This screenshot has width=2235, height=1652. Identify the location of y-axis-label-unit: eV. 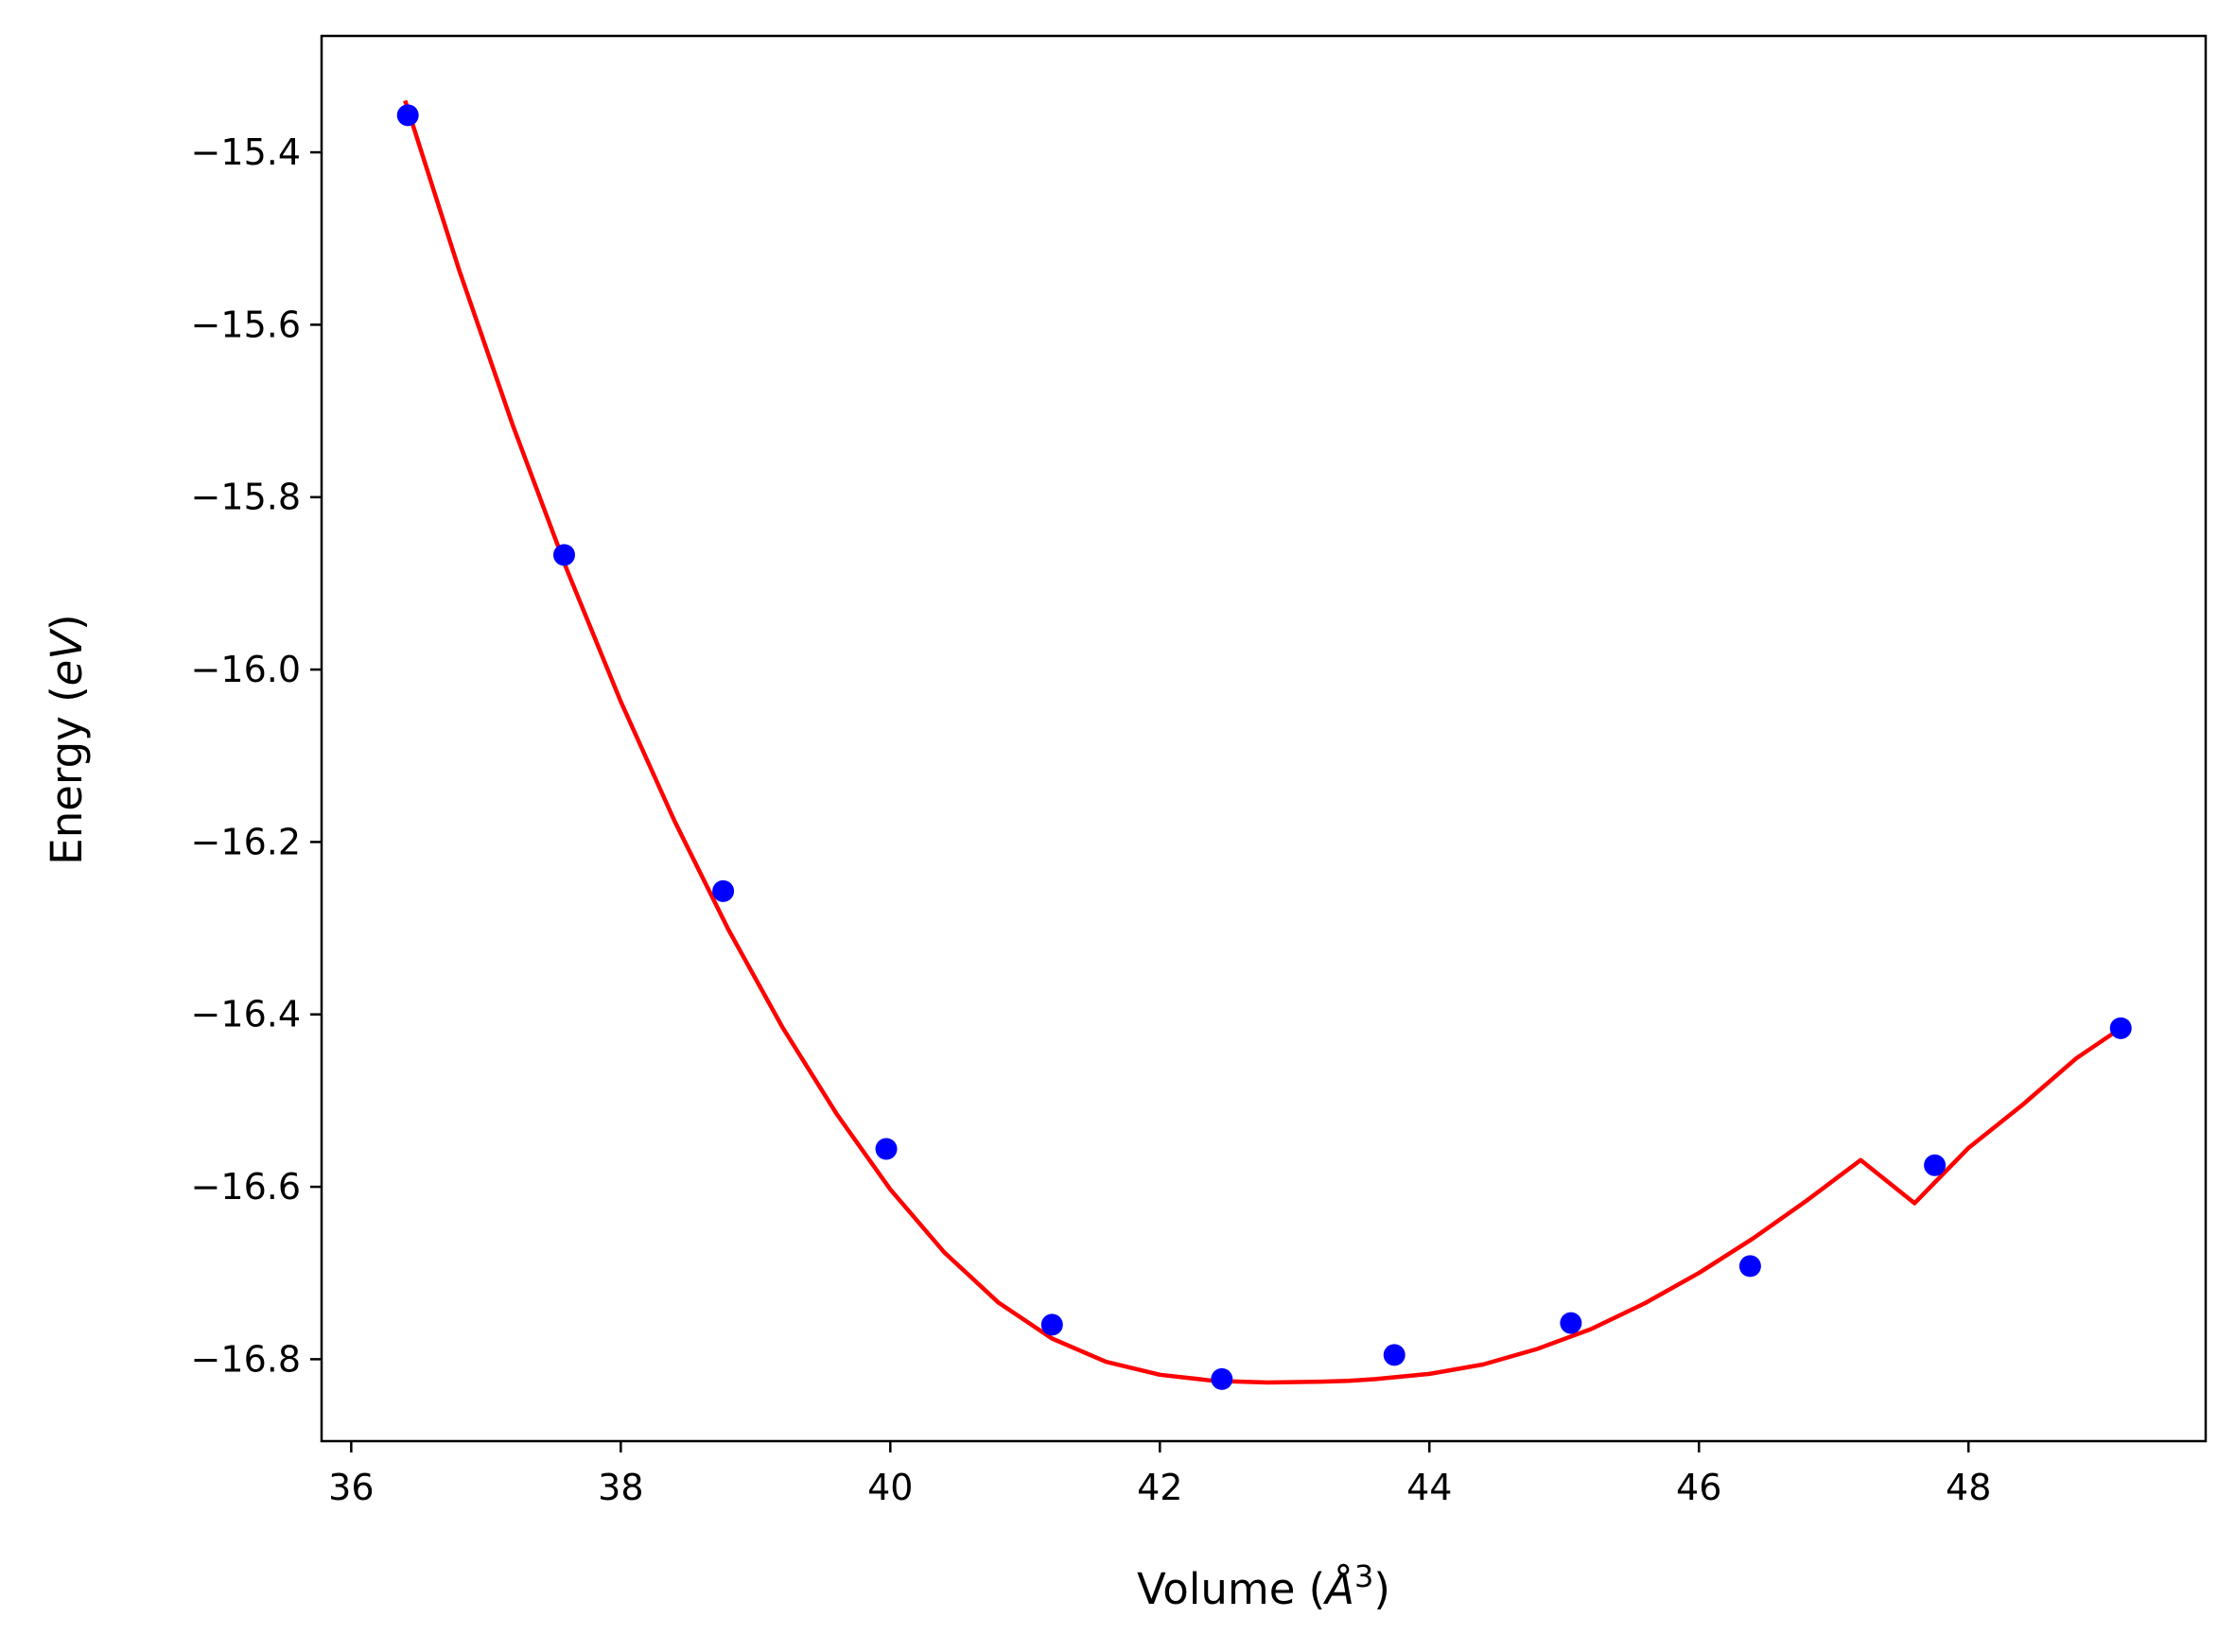
(67, 658).